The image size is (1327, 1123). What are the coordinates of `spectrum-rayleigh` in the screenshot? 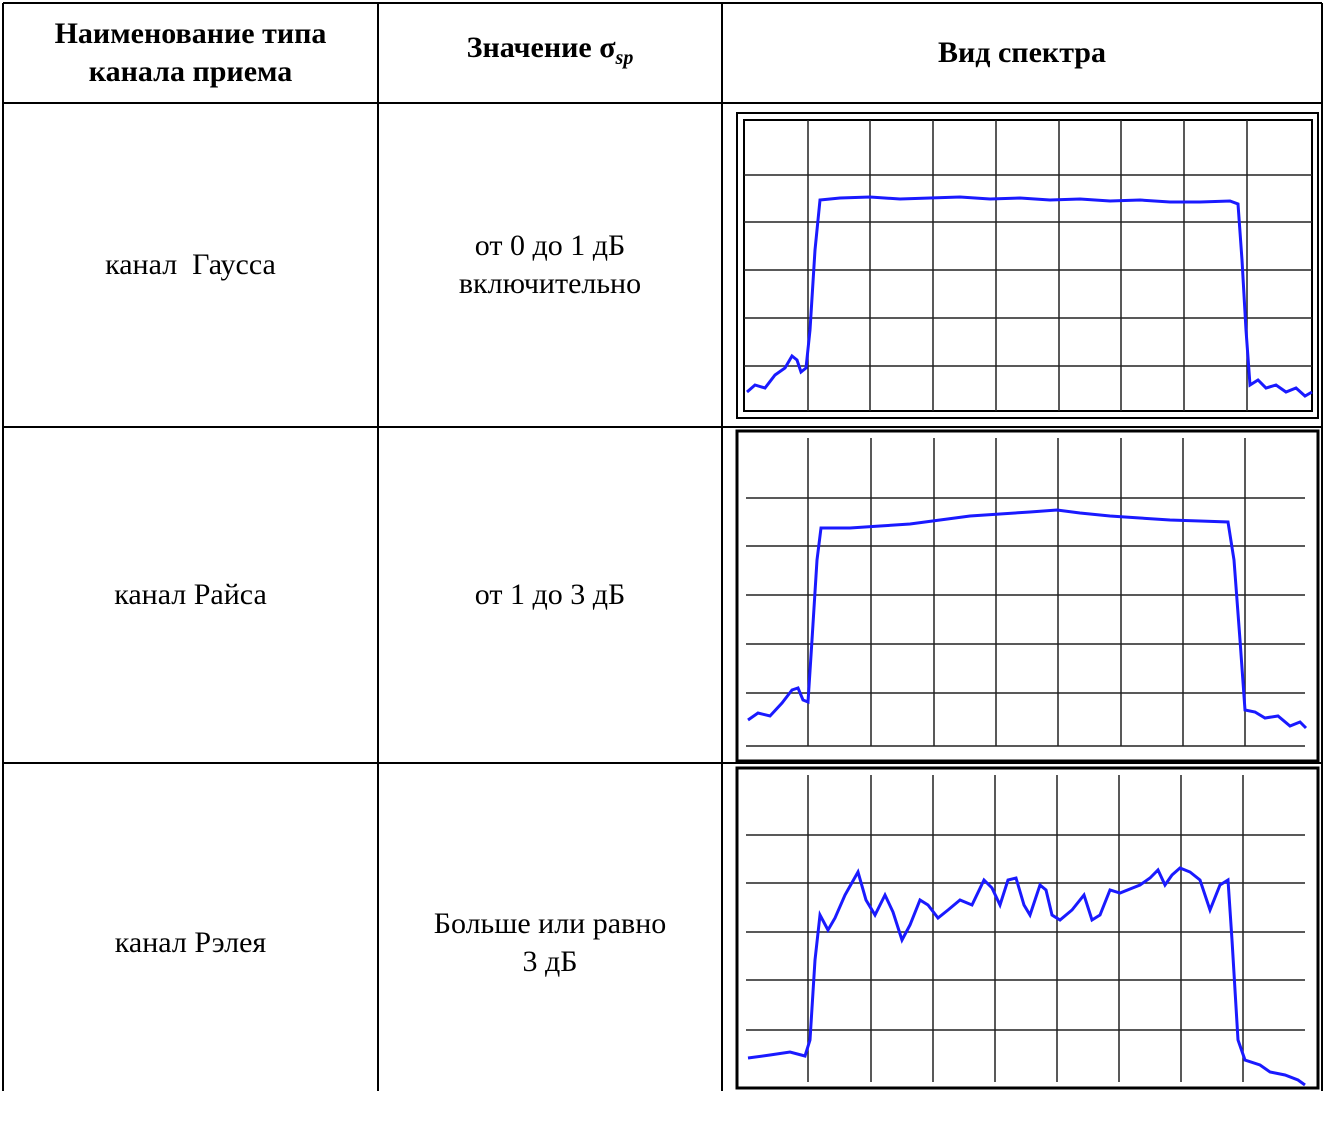 It's located at (1027, 928).